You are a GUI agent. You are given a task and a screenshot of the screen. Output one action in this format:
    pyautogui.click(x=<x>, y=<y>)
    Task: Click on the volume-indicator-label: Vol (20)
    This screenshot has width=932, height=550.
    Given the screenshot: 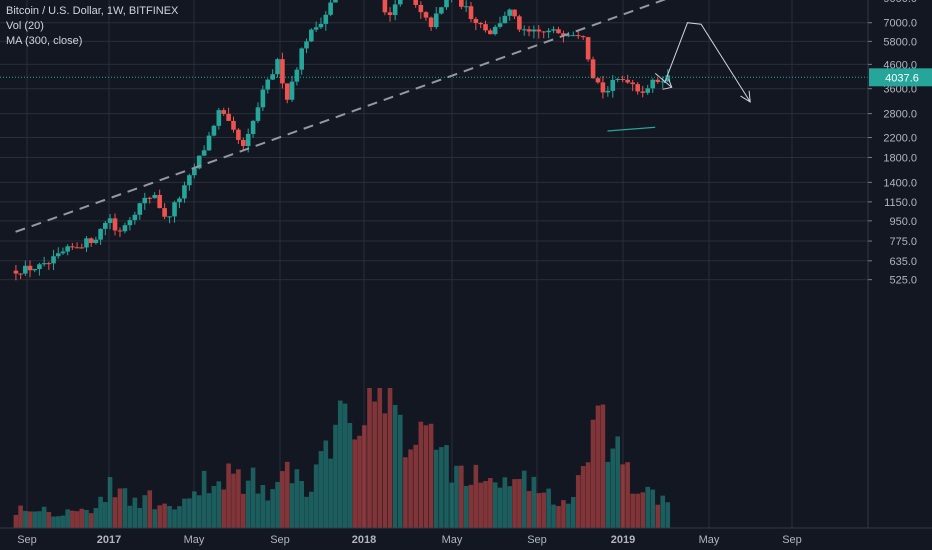 What is the action you would take?
    pyautogui.click(x=25, y=26)
    